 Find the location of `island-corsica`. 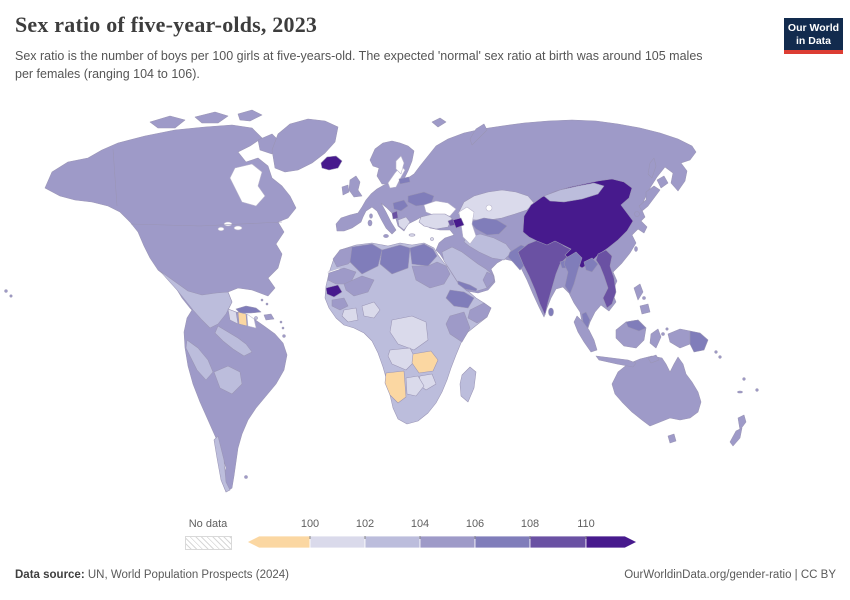

island-corsica is located at coordinates (371, 216).